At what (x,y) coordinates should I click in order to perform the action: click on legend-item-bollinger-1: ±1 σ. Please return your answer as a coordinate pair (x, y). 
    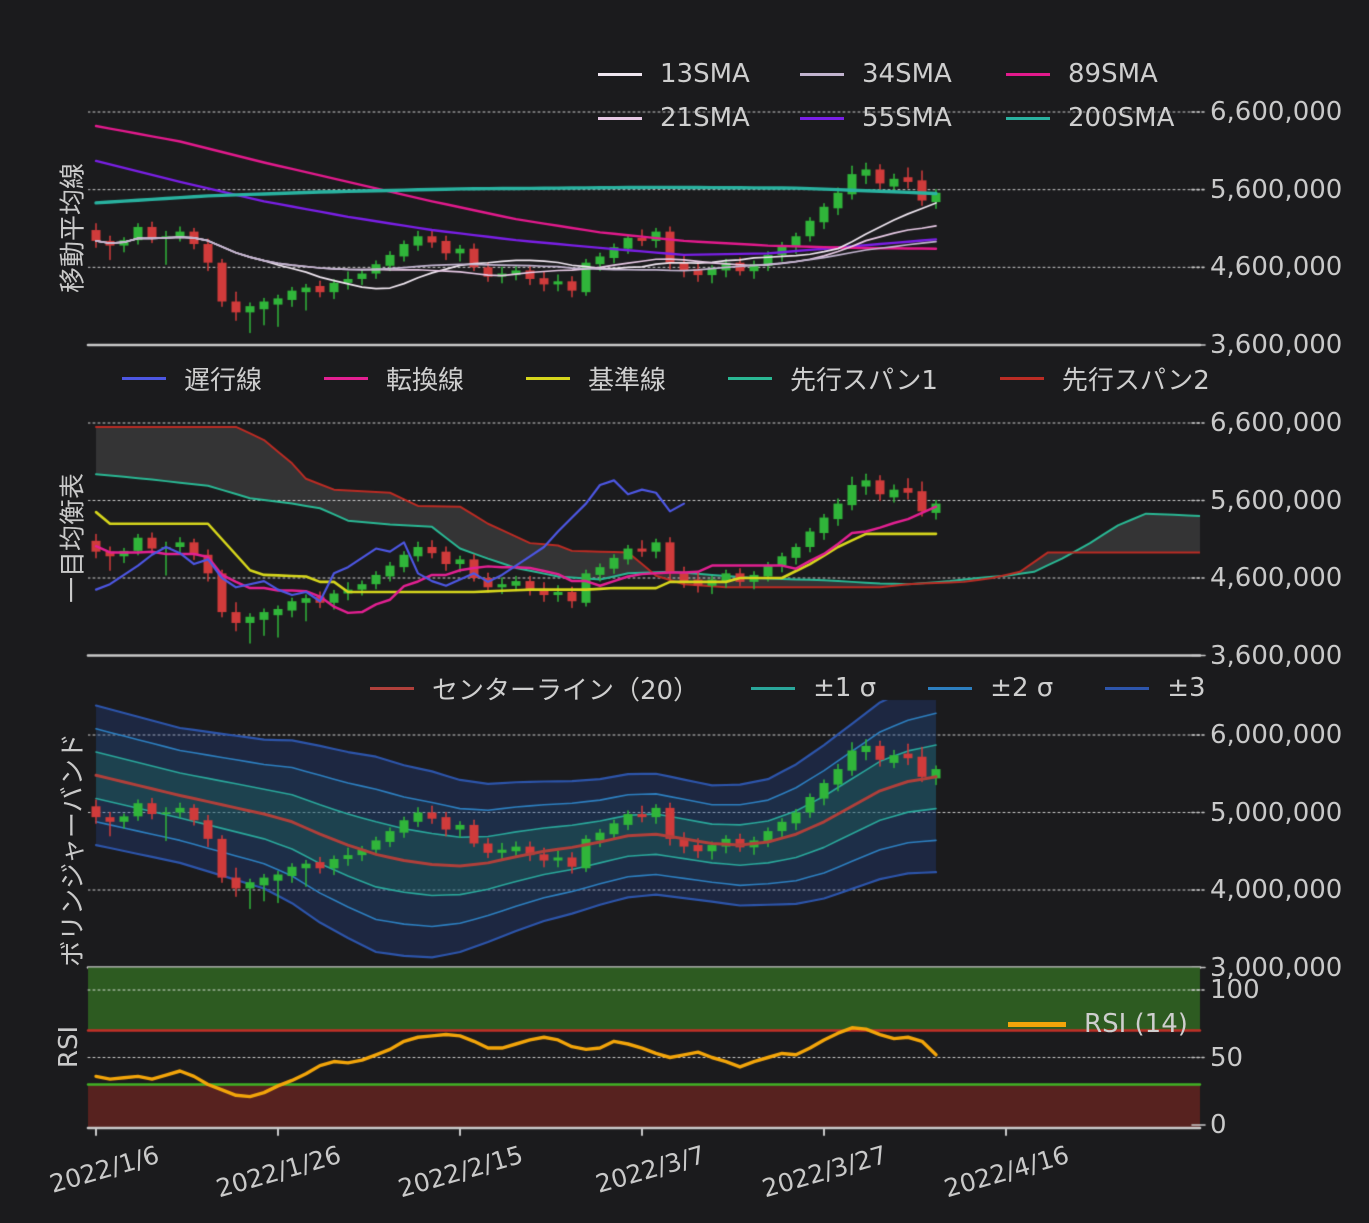
    Looking at the image, I should click on (813, 688).